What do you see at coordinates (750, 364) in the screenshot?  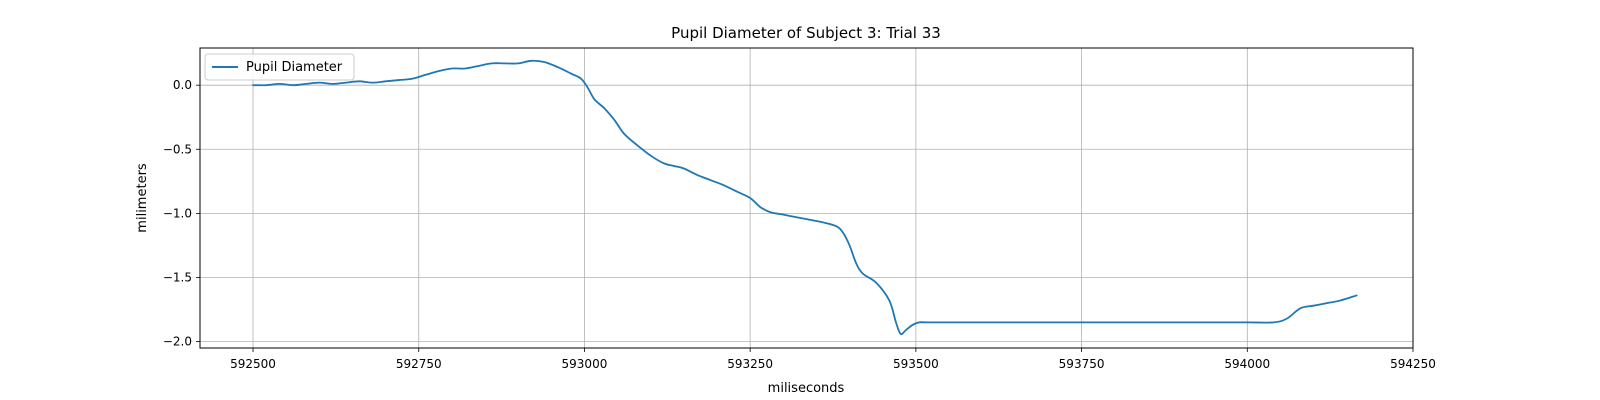 I see `x-tick-label: 593250` at bounding box center [750, 364].